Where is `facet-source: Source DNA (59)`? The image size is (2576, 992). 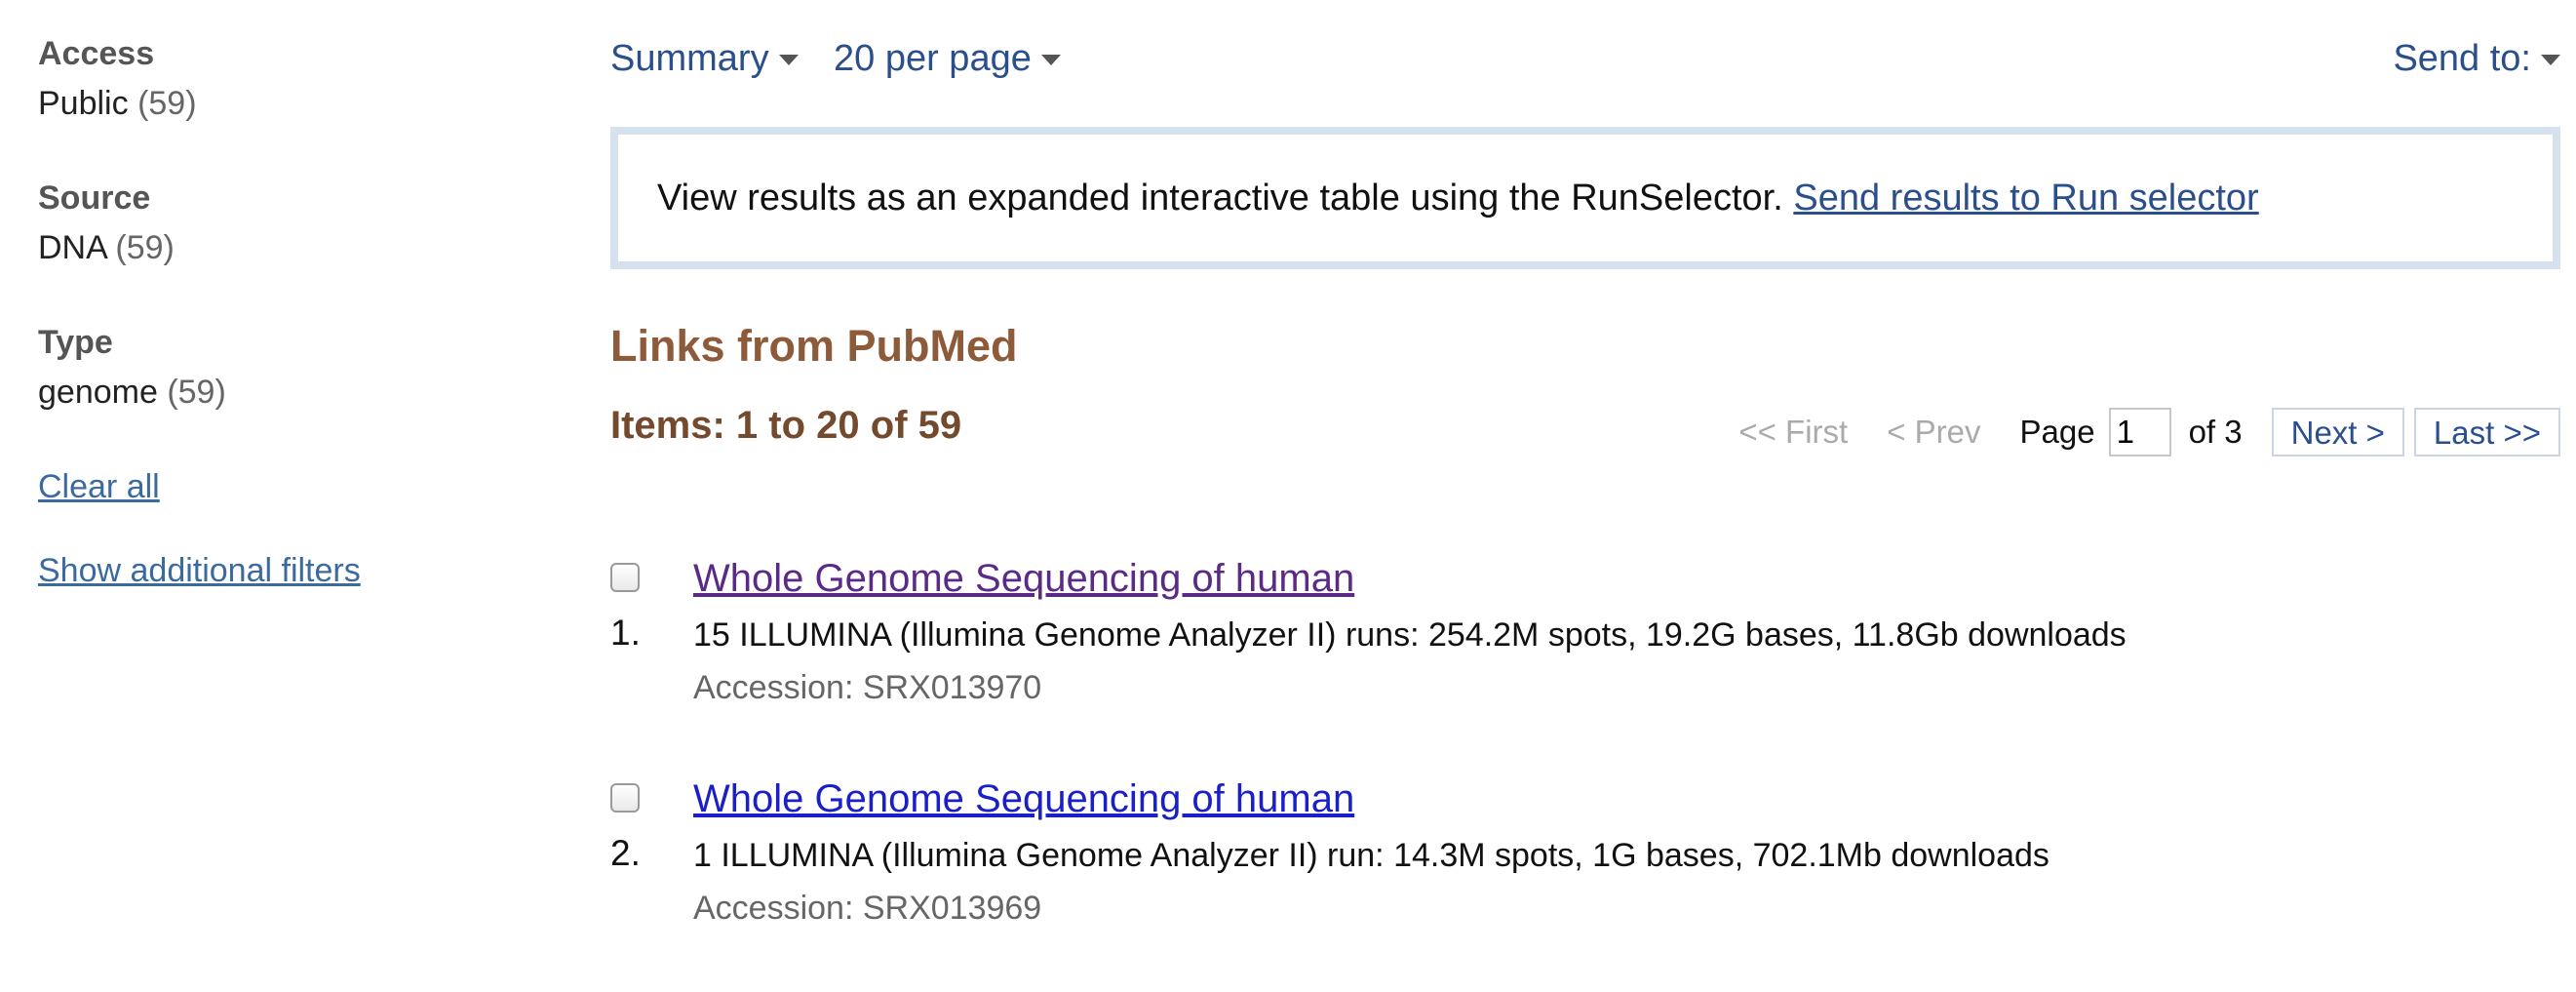 facet-source: Source DNA (59) is located at coordinates (272, 223).